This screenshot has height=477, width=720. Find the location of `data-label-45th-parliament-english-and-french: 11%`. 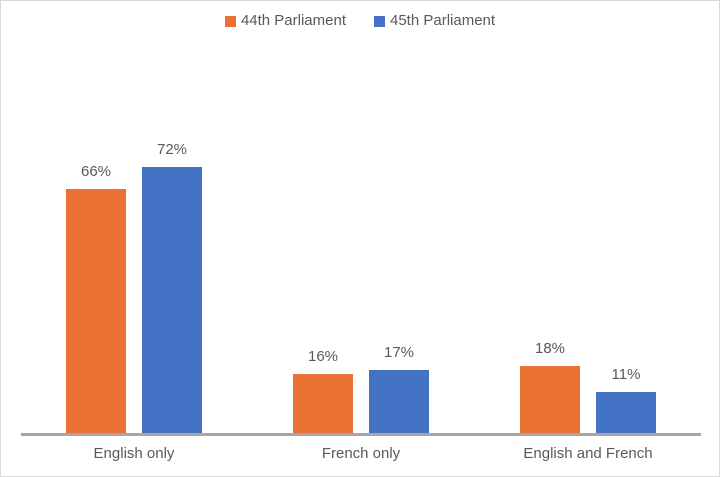

data-label-45th-parliament-english-and-french: 11% is located at coordinates (626, 374).